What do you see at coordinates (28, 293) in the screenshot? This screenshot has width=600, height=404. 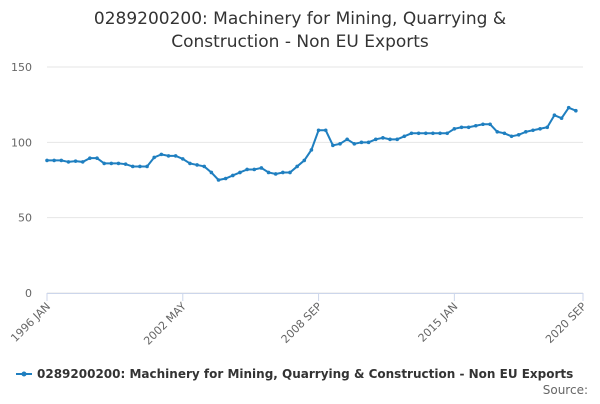 I see `y-tick-label: 0` at bounding box center [28, 293].